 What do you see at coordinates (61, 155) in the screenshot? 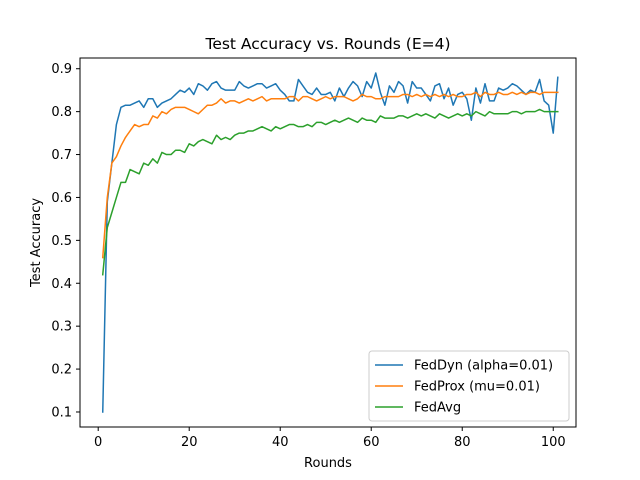
I see `y-tick-label: 0.7` at bounding box center [61, 155].